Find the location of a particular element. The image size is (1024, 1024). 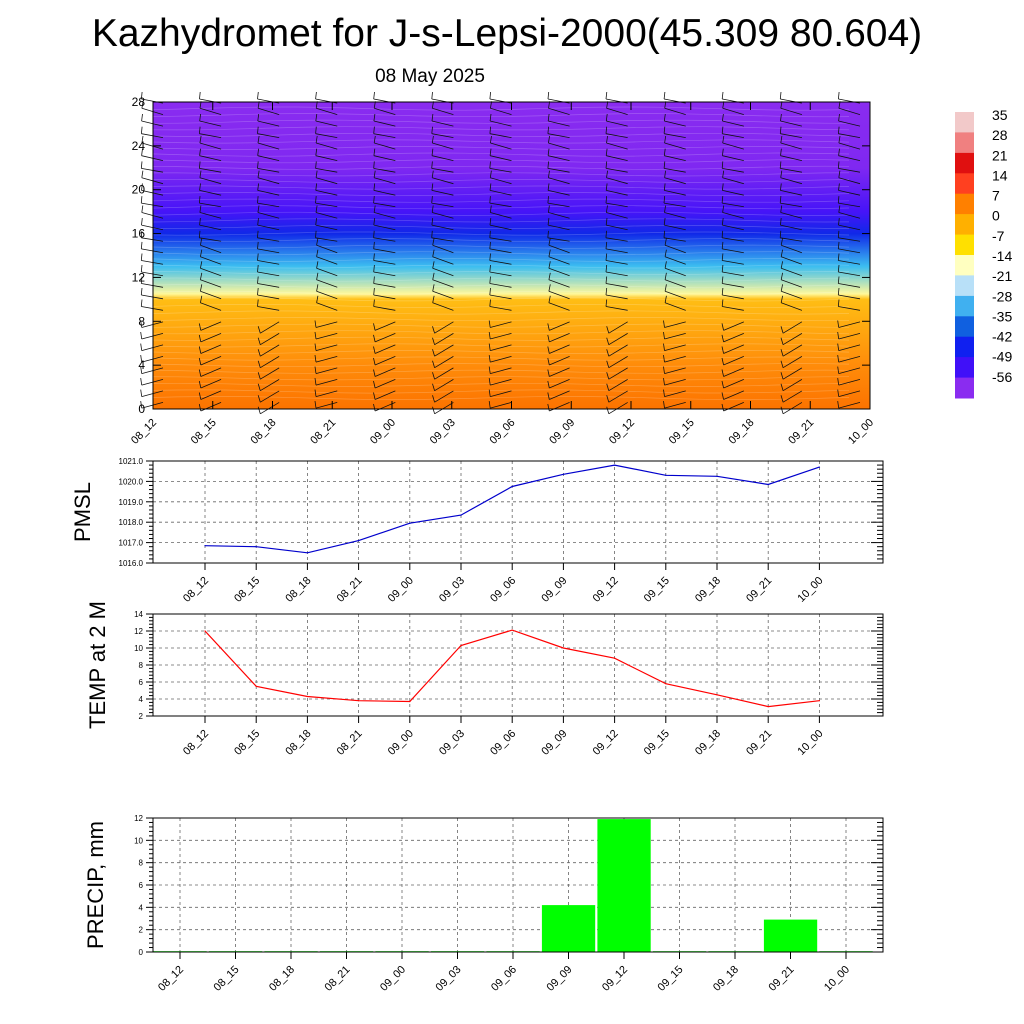

x-tick-label: 09_21 is located at coordinates (801, 432).